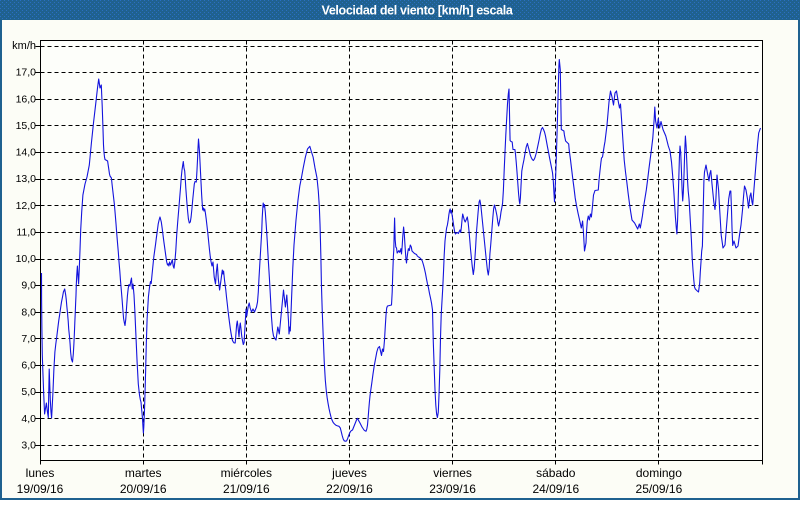  What do you see at coordinates (246, 473) in the screenshot?
I see `svg-text: miércoles` at bounding box center [246, 473].